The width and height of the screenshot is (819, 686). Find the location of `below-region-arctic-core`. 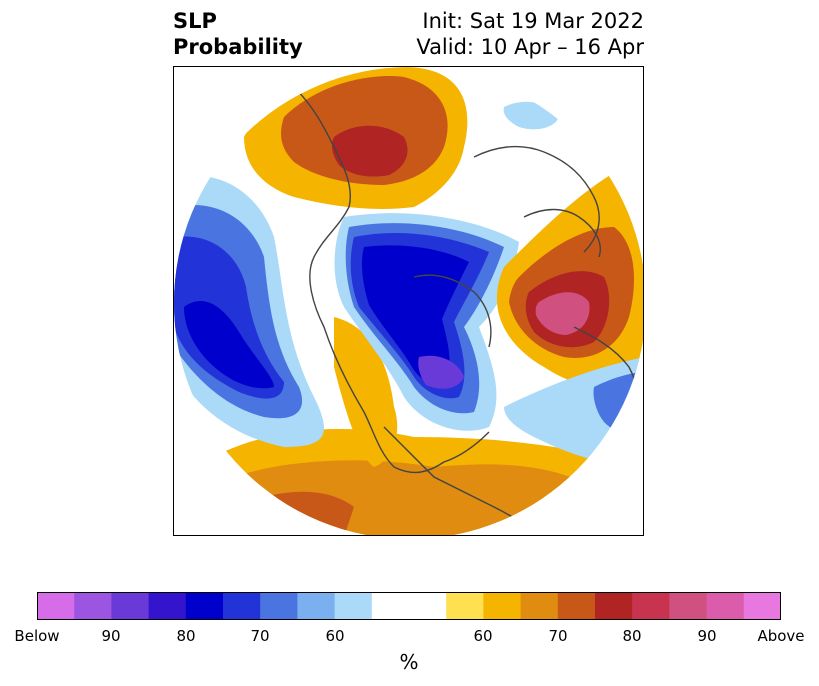

below-region-arctic-core is located at coordinates (415, 315).